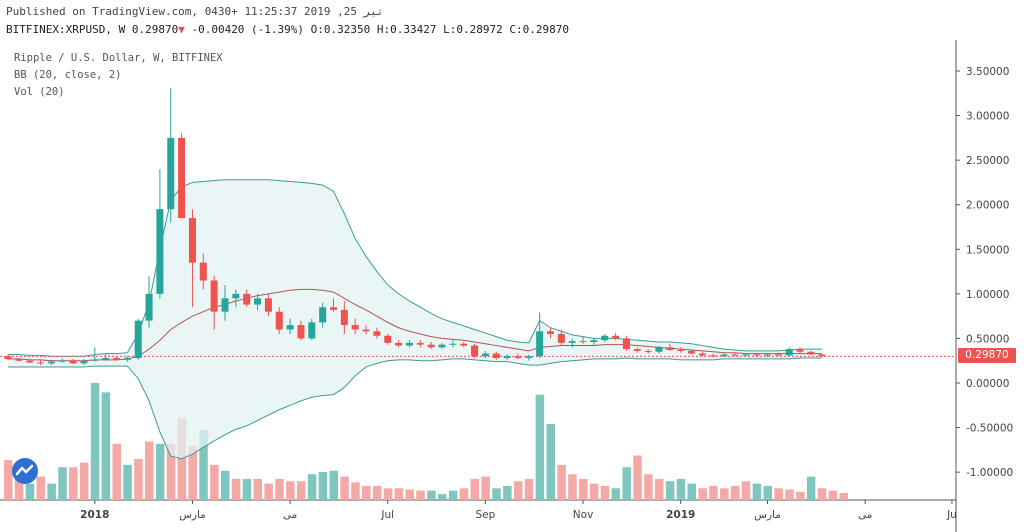 This screenshot has height=532, width=1024. I want to click on vol-legend: Vol (20), so click(39, 92).